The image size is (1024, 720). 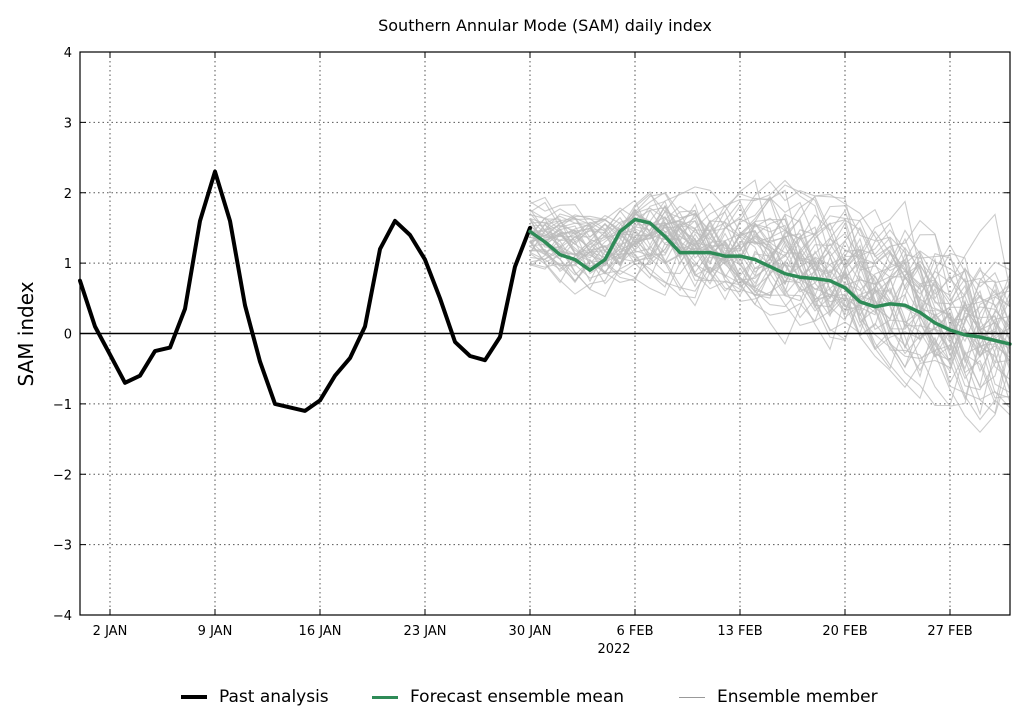 What do you see at coordinates (194, 697) in the screenshot?
I see `legend-swatch-past` at bounding box center [194, 697].